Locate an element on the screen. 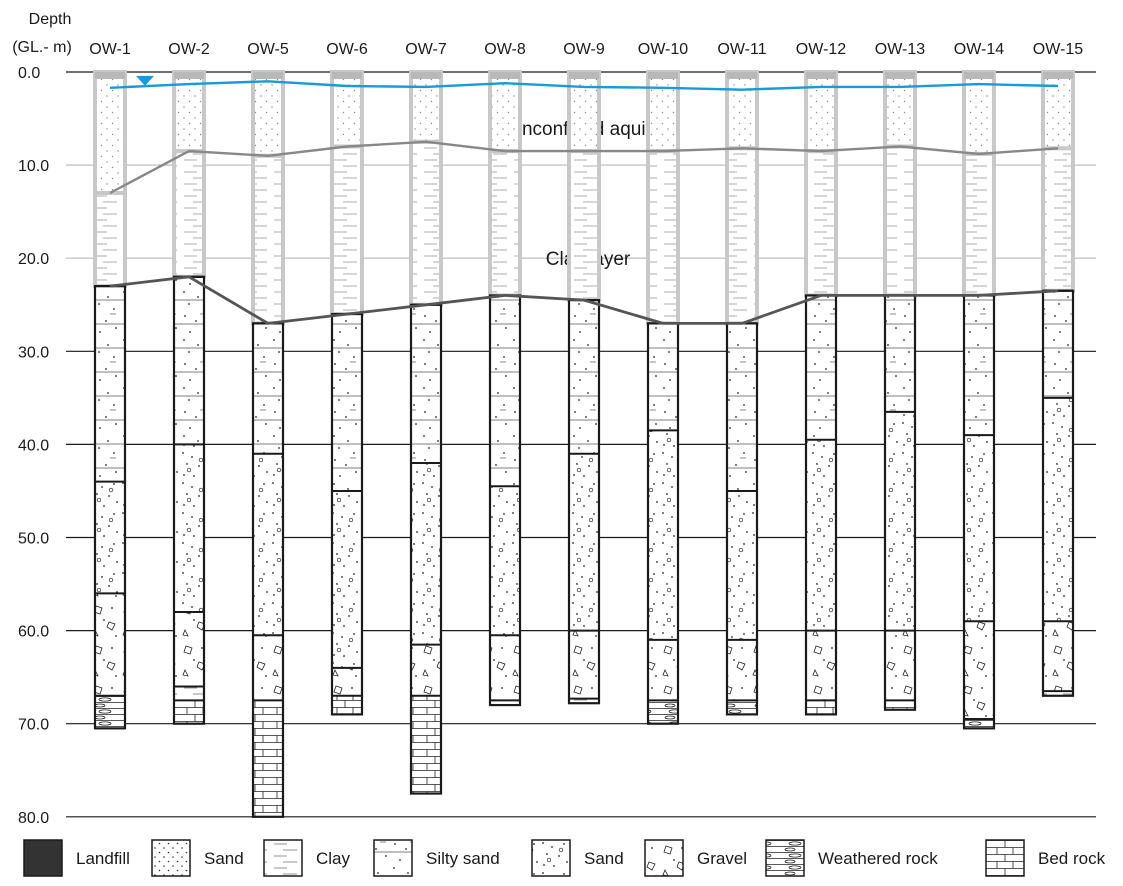  well-lower-frame is located at coordinates (110, 507).